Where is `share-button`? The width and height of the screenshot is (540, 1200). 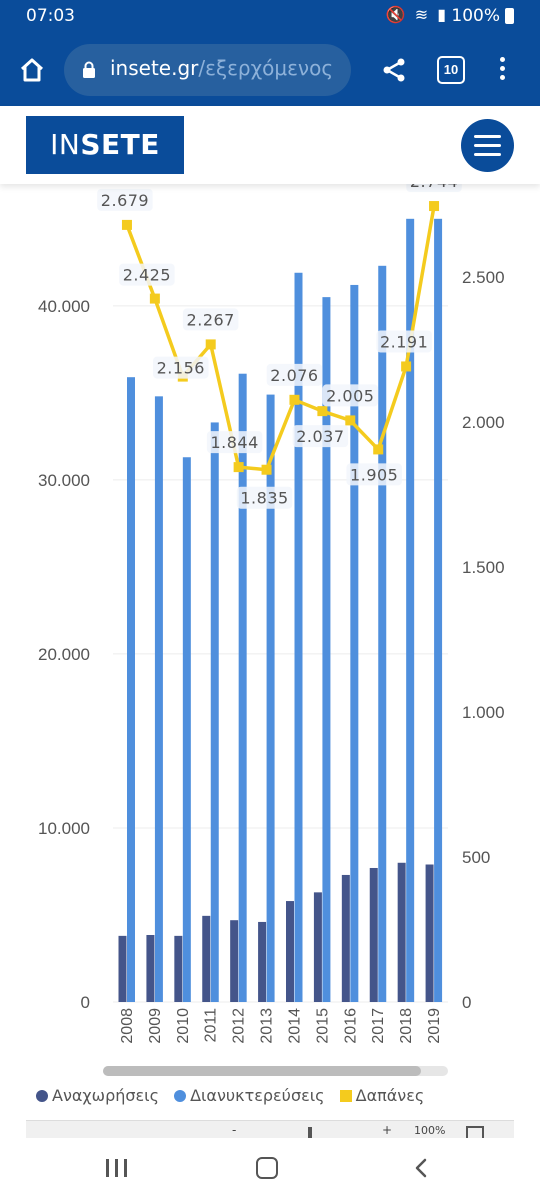 share-button is located at coordinates (394, 70).